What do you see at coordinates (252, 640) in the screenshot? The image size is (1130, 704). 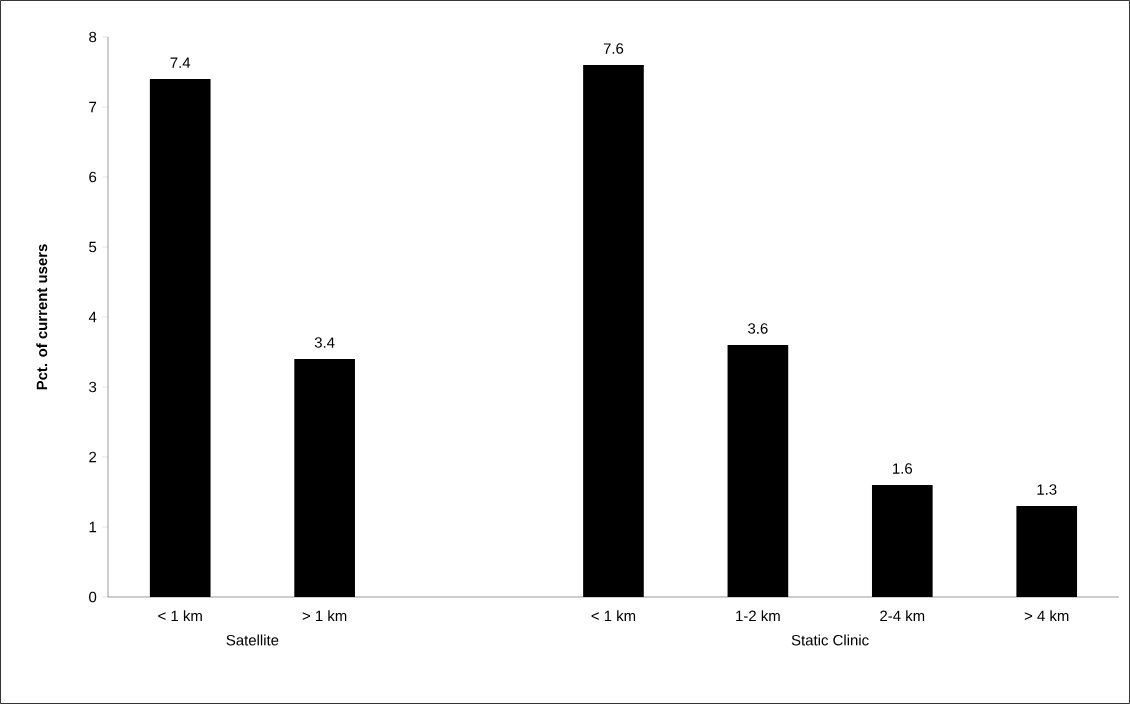 I see `text: Satellite` at bounding box center [252, 640].